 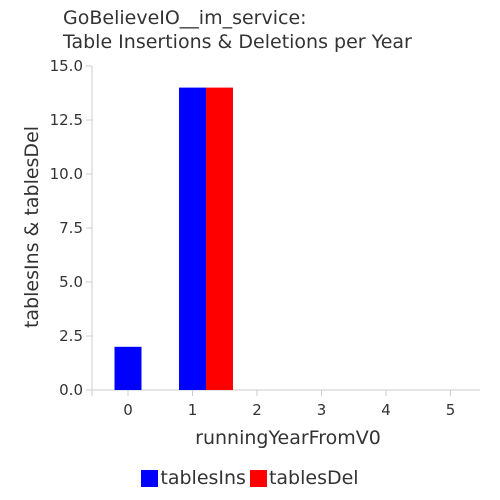 I want to click on legend: tablesIns tablesDel, so click(x=250, y=478).